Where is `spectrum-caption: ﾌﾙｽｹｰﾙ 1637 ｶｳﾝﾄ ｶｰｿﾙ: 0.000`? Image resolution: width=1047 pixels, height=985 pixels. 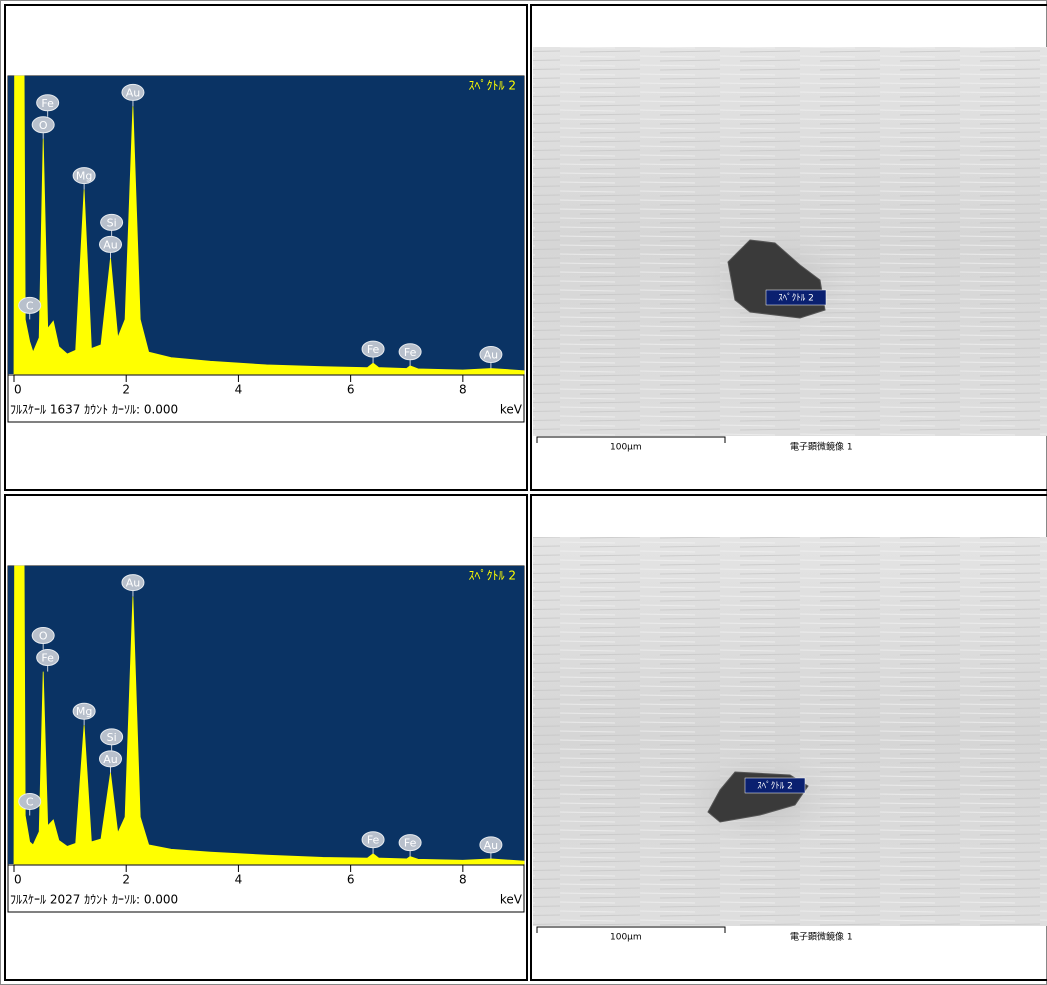 spectrum-caption: ﾌﾙｽｹｰﾙ 1637 ｶｳﾝﾄ ｶｰｿﾙ: 0.000 is located at coordinates (94, 410).